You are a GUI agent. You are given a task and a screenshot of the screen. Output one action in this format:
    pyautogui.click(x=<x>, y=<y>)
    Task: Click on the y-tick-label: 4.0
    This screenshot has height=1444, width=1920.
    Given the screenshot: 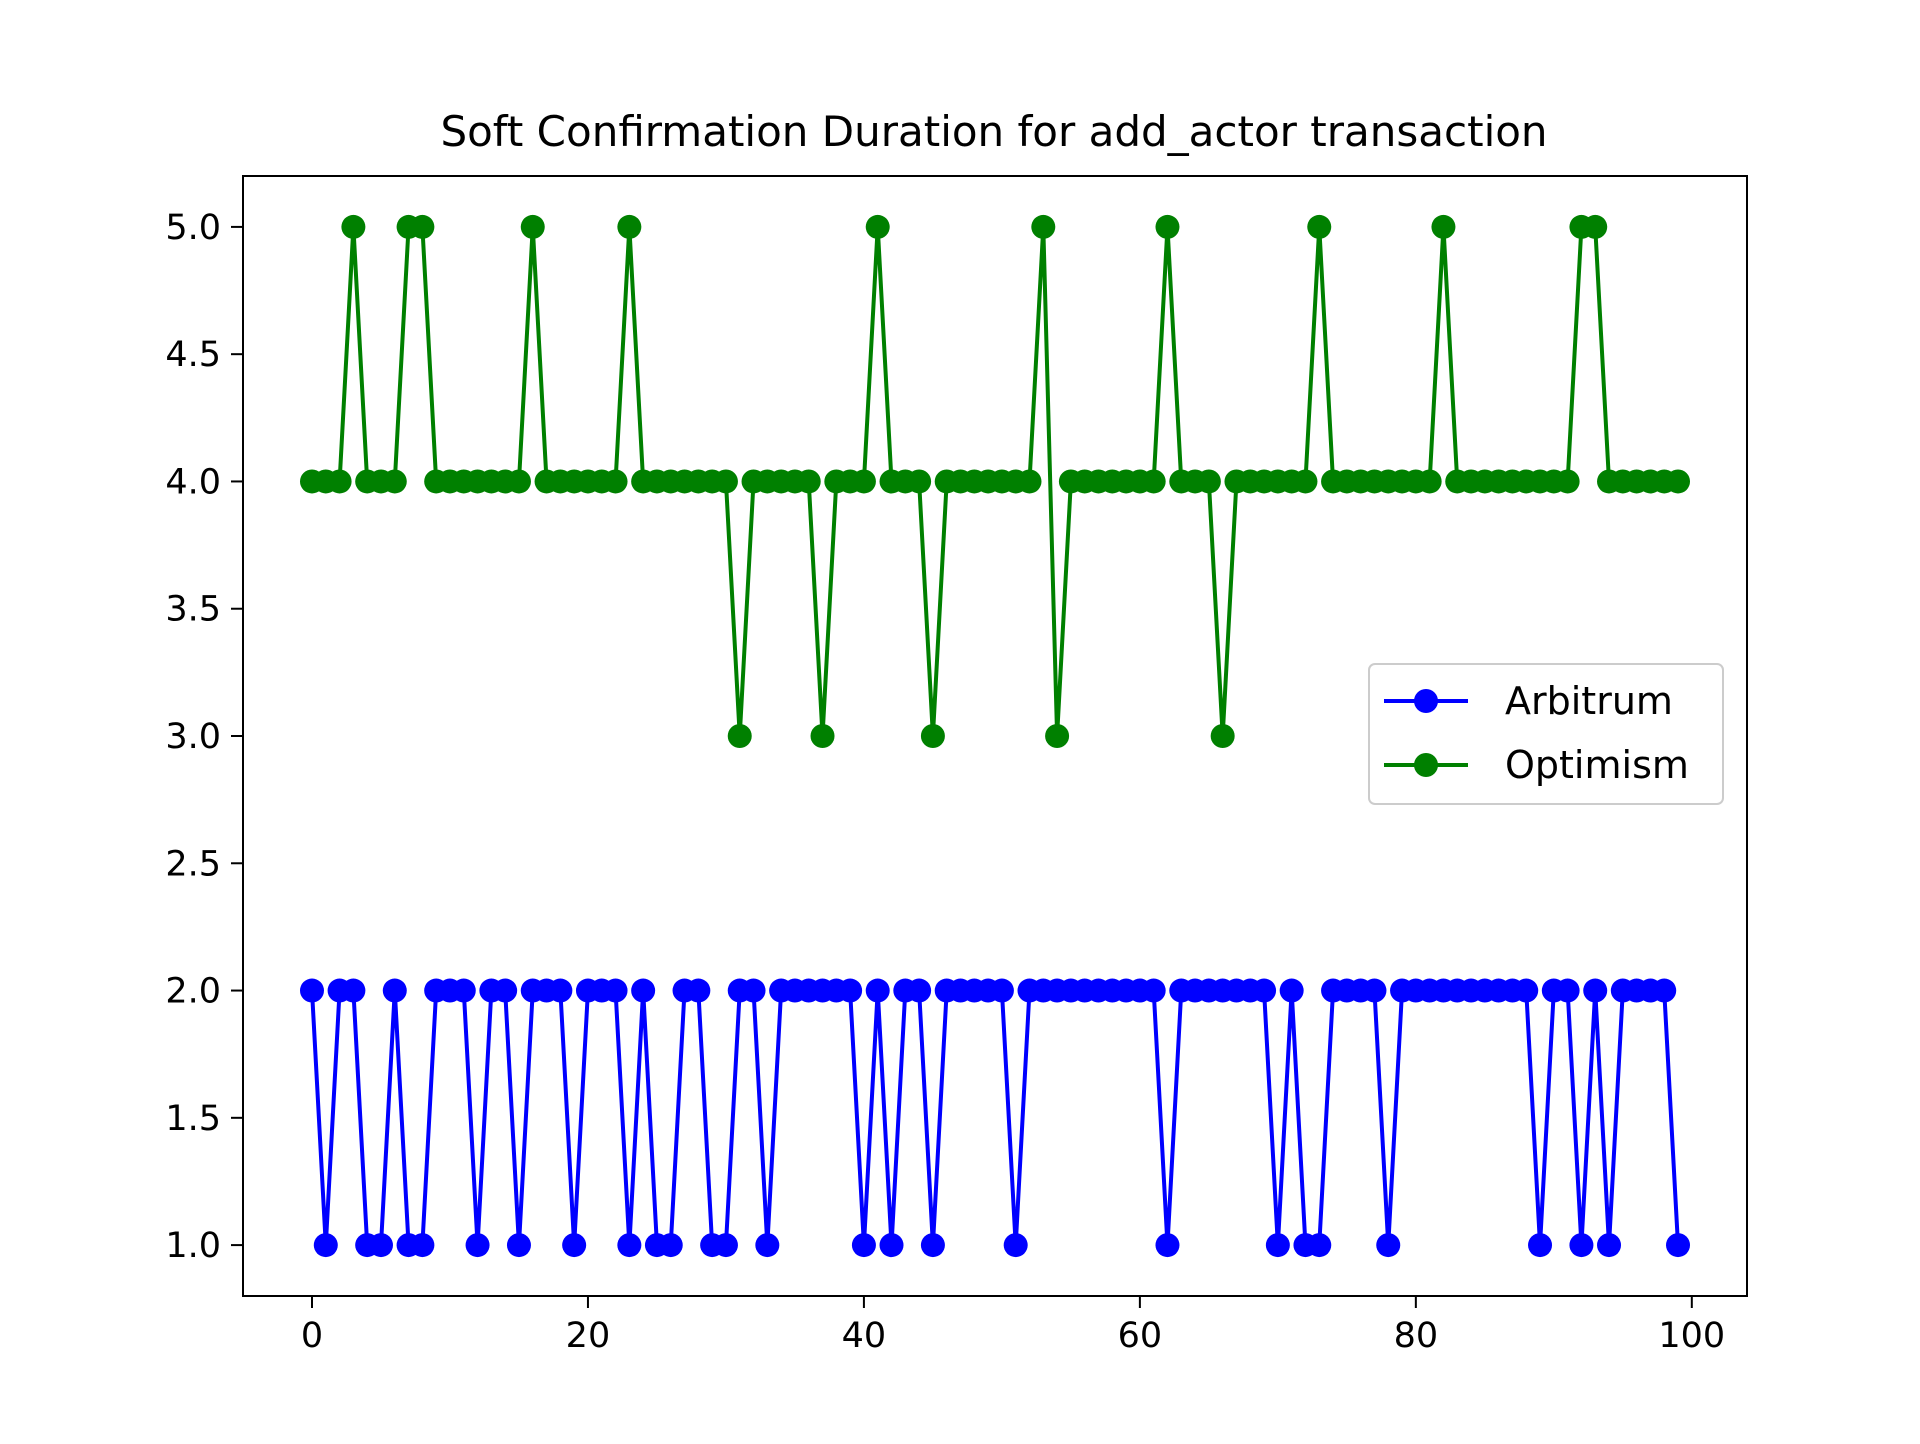 What is the action you would take?
    pyautogui.click(x=193, y=482)
    